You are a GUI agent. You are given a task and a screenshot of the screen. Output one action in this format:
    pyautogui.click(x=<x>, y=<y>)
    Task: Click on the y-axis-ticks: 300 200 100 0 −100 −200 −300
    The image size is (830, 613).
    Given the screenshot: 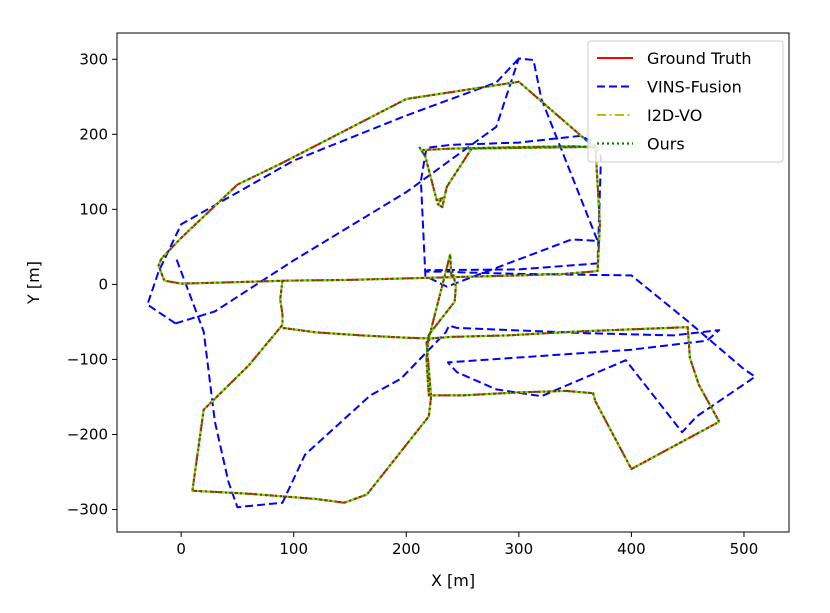 What is the action you would take?
    pyautogui.click(x=92, y=284)
    